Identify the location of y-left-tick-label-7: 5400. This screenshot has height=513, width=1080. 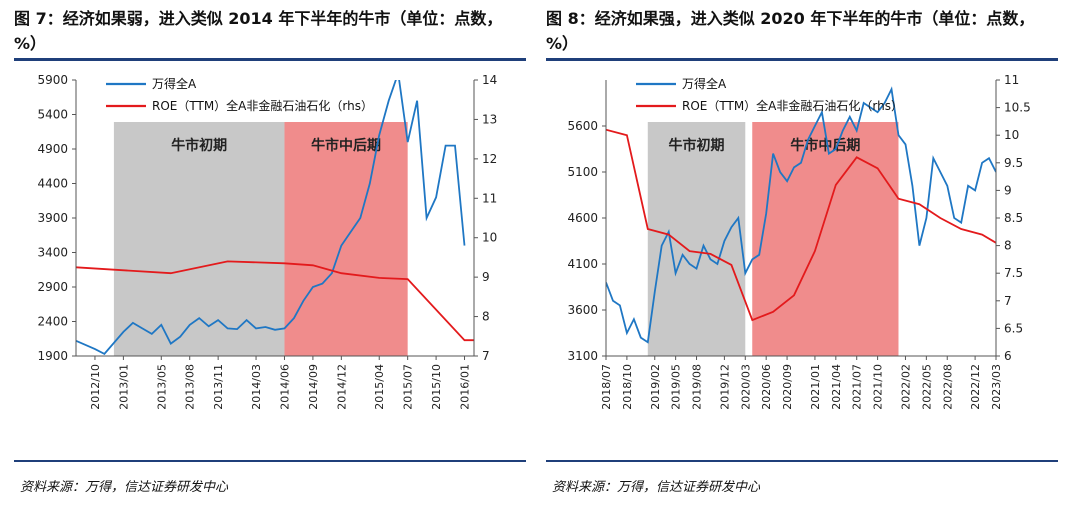
(52, 115).